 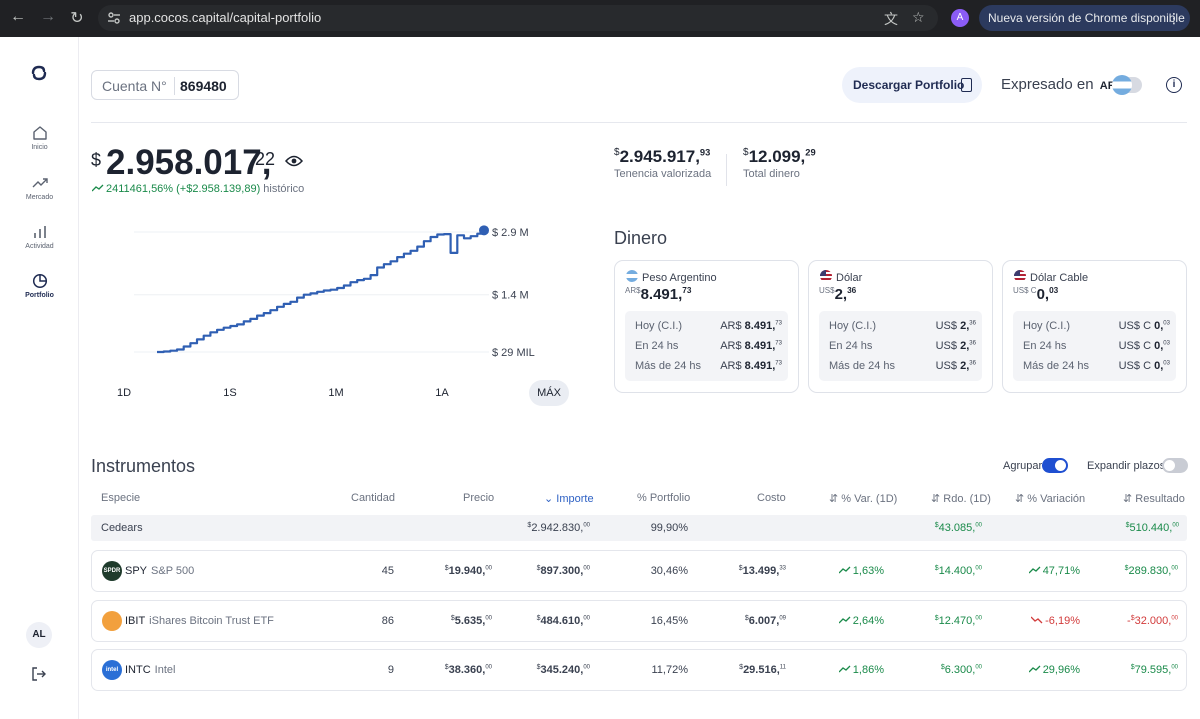 What do you see at coordinates (569, 498) in the screenshot?
I see `col-importe: ⌄ Importe` at bounding box center [569, 498].